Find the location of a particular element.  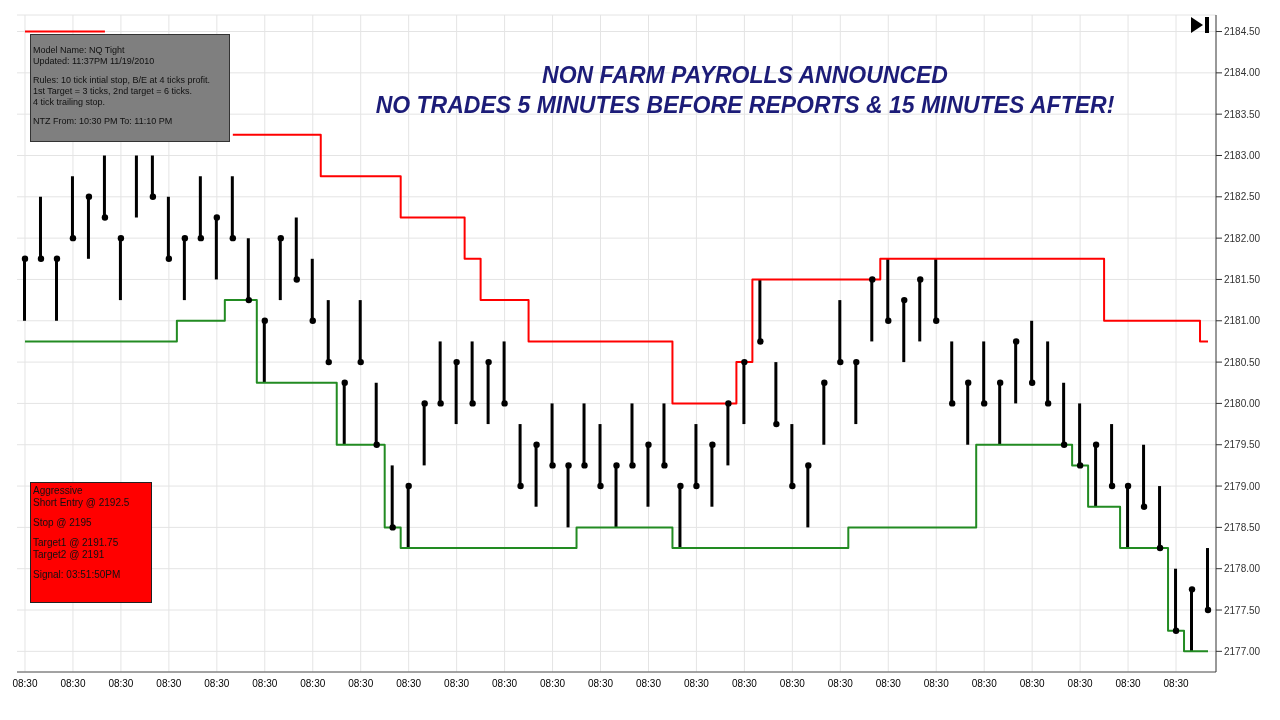

y-tick-label: 2177.50 is located at coordinates (1242, 610).